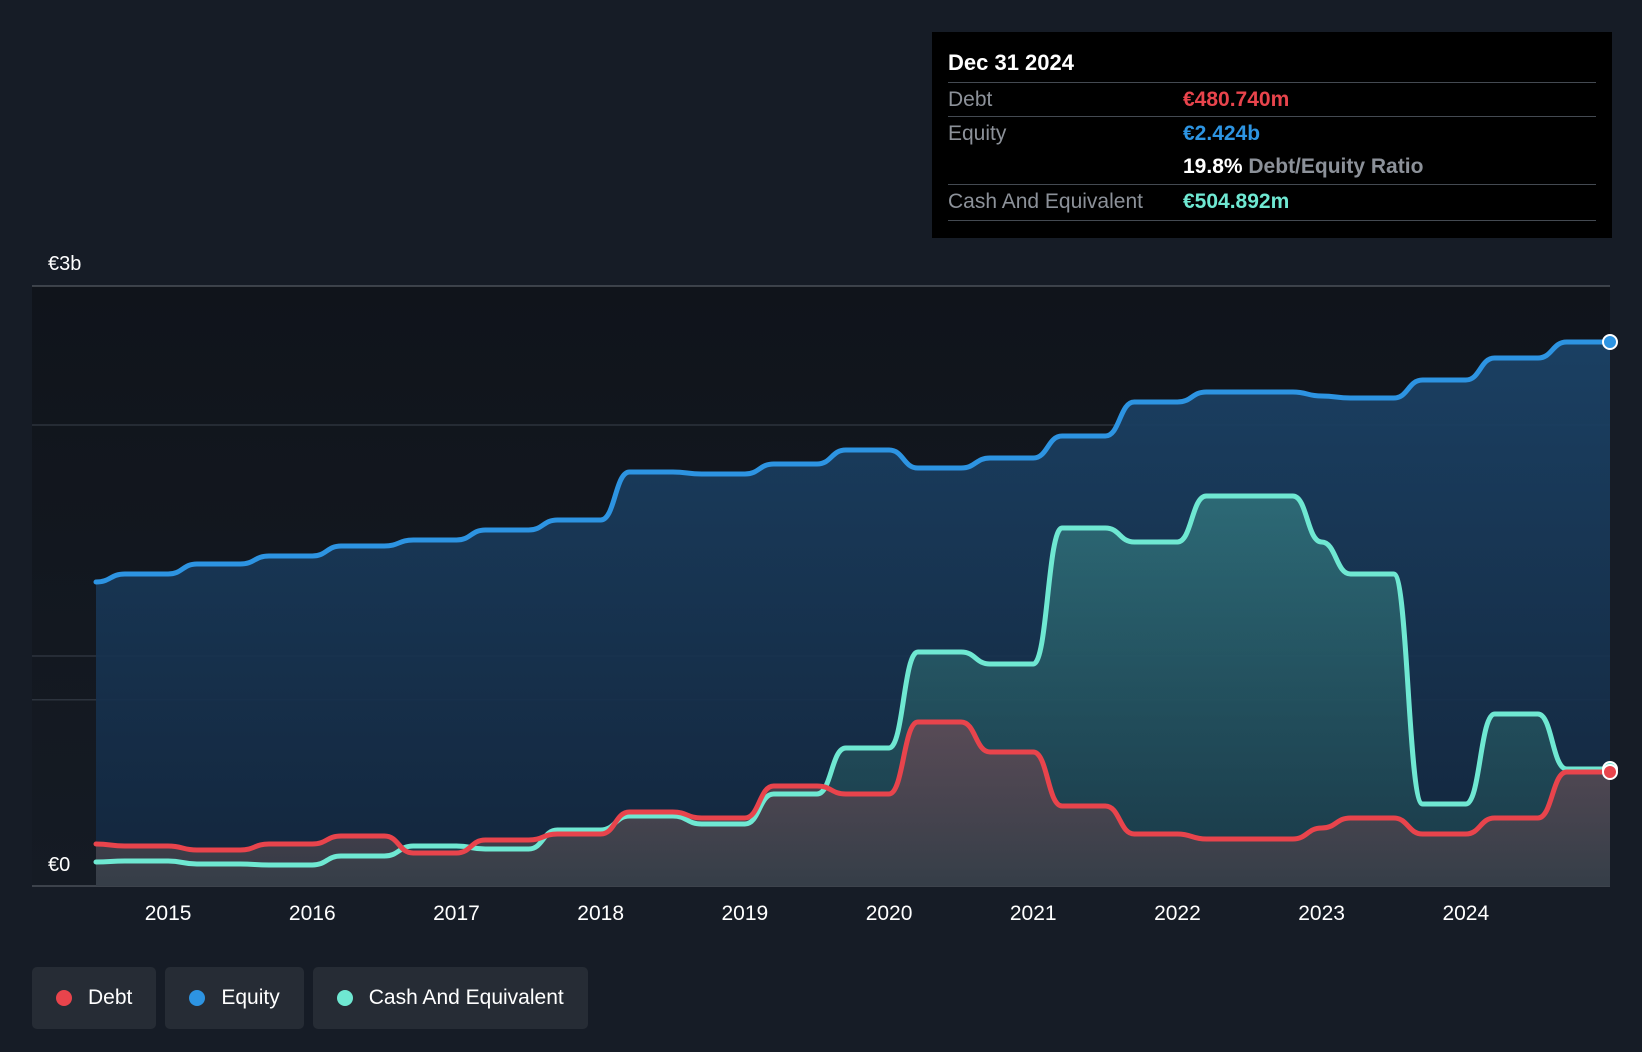 The width and height of the screenshot is (1642, 1052). I want to click on x-axis-ticks: 2015 2016 2017 2018 2019 2020 2021 2022 2023 2024, so click(817, 913).